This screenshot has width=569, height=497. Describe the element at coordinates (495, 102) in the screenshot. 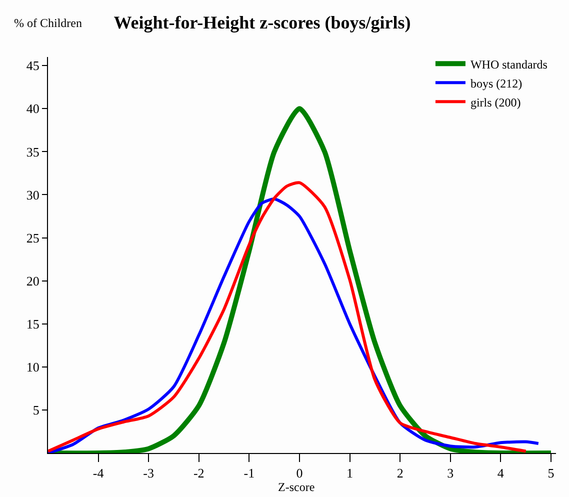

I see `legend-label: girls (200)` at that location.